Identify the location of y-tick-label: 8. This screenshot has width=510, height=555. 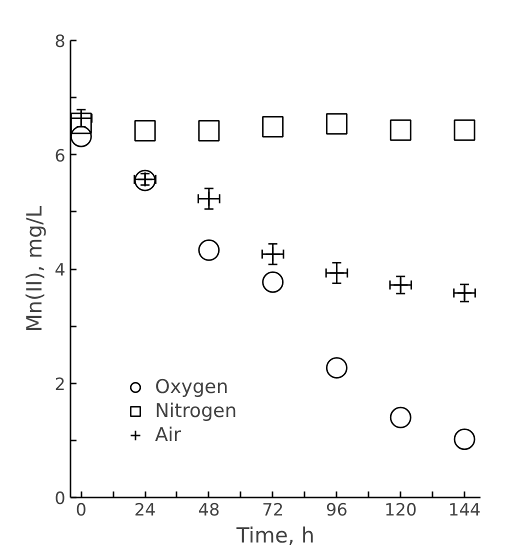
(60, 42).